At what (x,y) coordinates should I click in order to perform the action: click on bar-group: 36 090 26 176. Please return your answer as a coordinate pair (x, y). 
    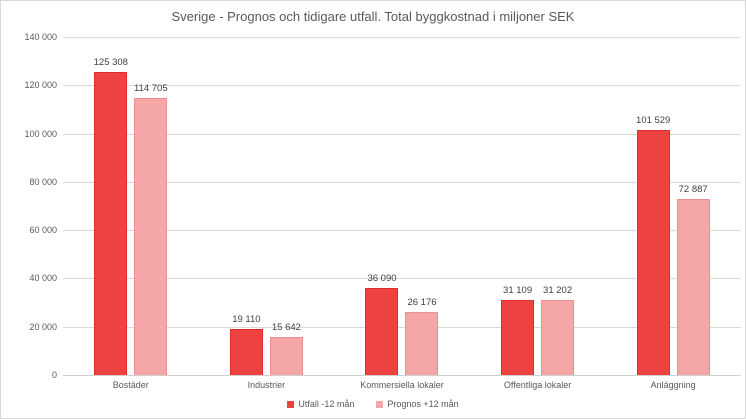
    Looking at the image, I should click on (402, 206).